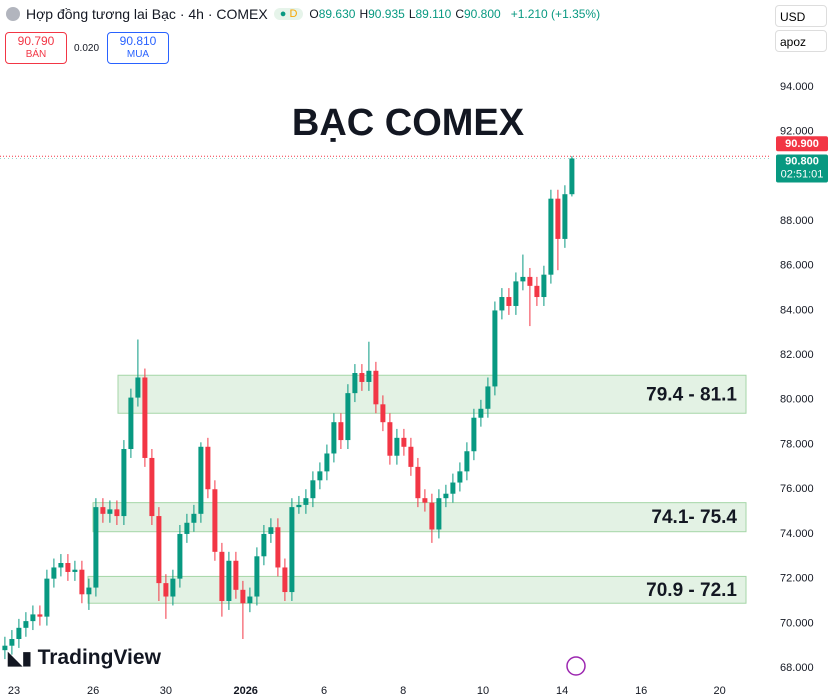 The height and width of the screenshot is (700, 834). Describe the element at coordinates (459, 14) in the screenshot. I see `ohlc-key: C` at that location.